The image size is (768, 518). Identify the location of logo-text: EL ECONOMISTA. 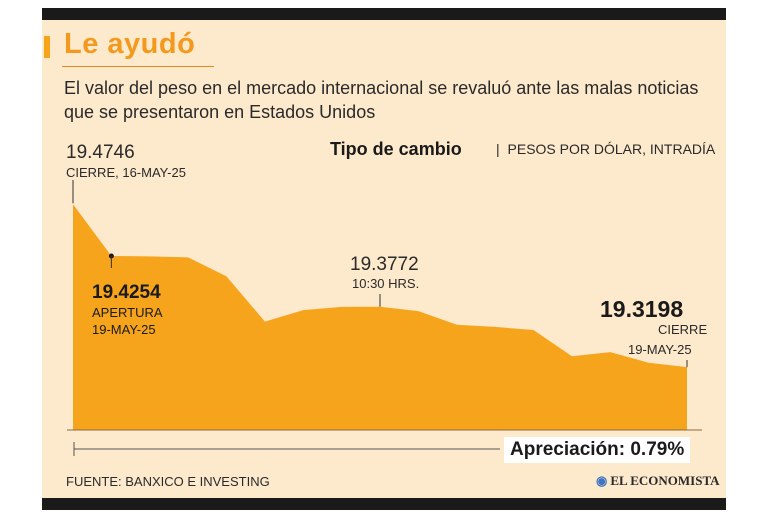
(665, 480).